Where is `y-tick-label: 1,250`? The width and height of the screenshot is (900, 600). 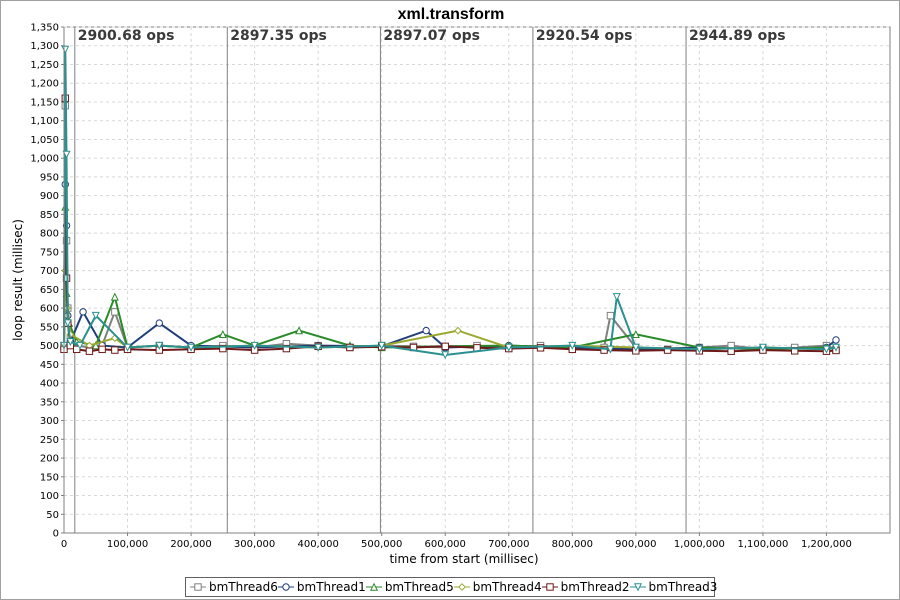
y-tick-label: 1,250 is located at coordinates (44, 65).